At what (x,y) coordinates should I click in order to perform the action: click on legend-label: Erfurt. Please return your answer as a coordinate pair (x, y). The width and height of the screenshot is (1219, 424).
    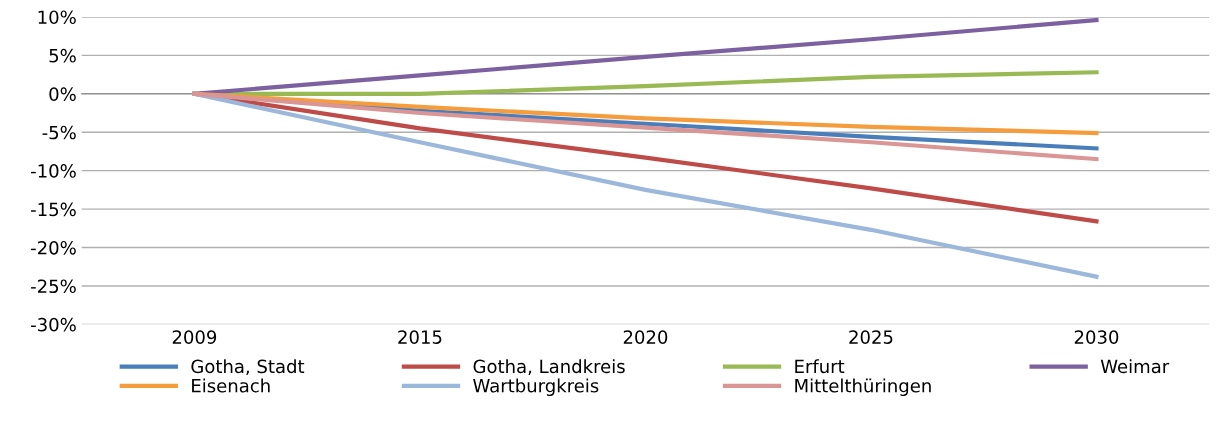
    Looking at the image, I should click on (820, 366).